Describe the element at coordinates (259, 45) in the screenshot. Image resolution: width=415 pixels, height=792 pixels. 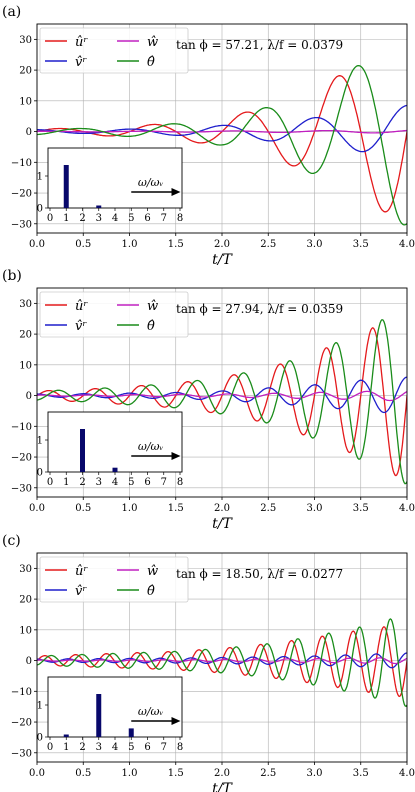
I see `annotation-text: tan ϕ = 57.21, λ/f = 0.0379` at that location.